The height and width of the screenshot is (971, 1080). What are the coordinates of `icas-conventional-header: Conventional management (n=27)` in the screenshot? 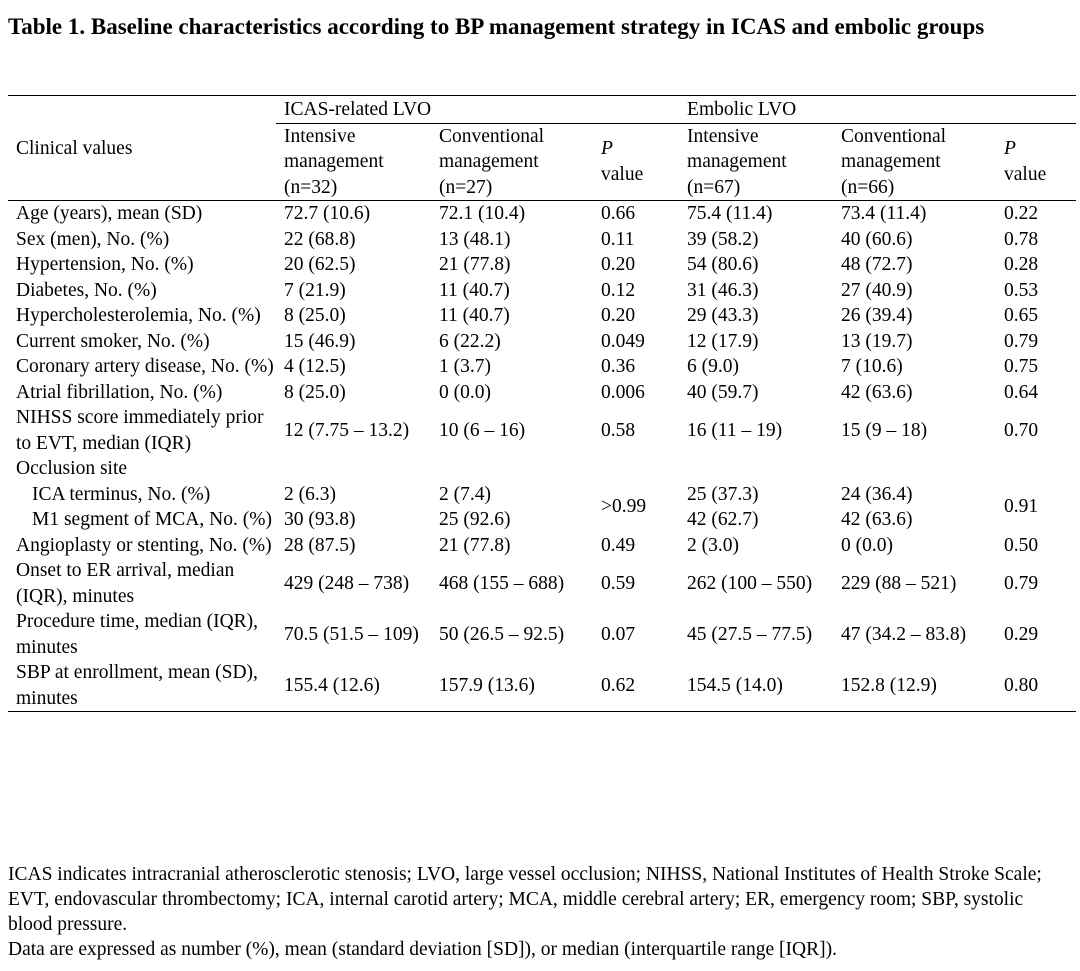 It's located at (512, 162).